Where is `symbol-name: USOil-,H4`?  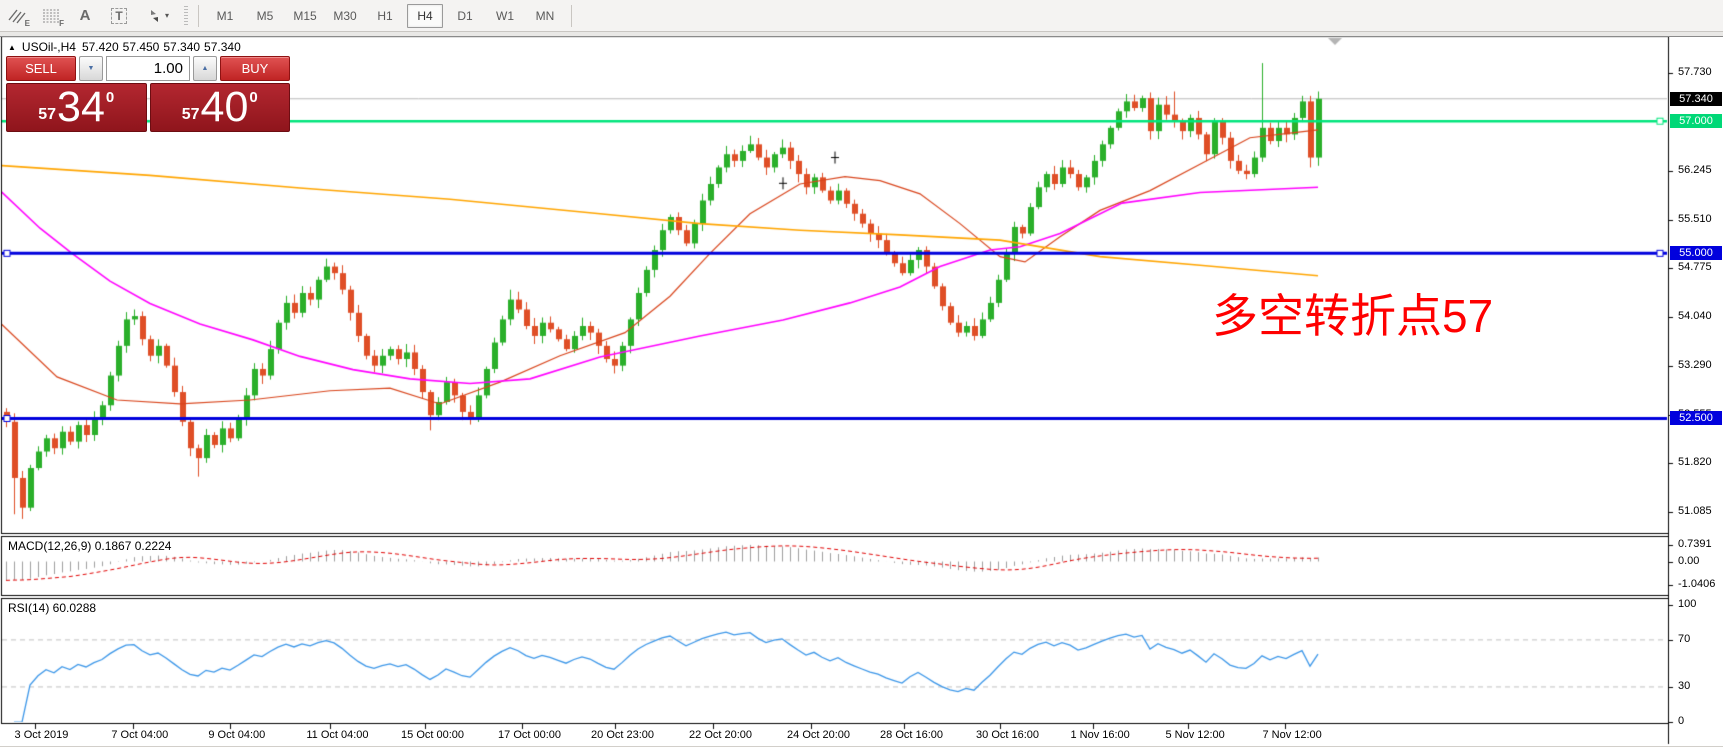 symbol-name: USOil-,H4 is located at coordinates (48, 47).